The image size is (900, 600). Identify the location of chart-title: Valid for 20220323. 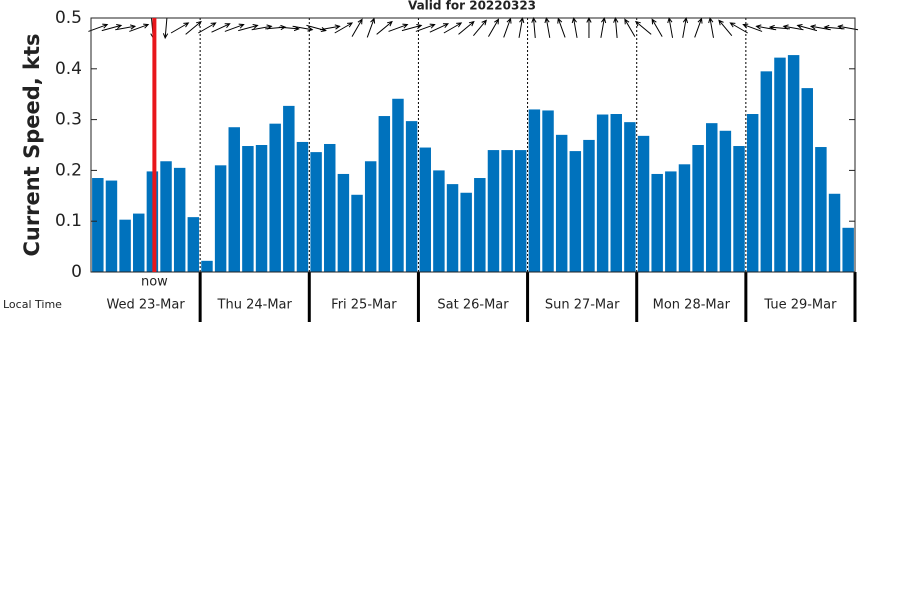
(472, 6).